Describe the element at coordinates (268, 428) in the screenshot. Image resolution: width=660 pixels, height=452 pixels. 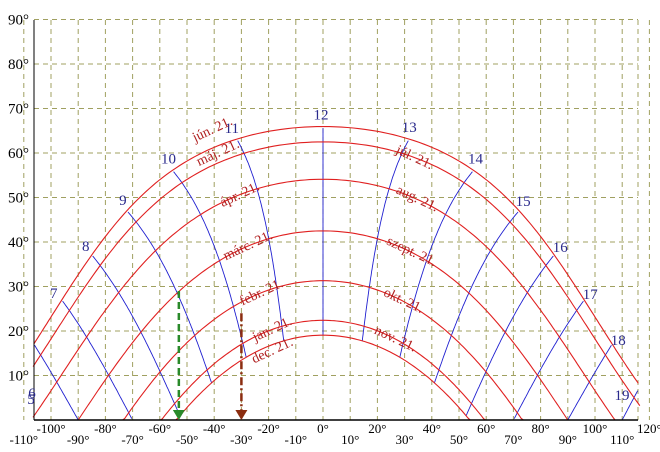
I see `x-tick-label: -20°` at that location.